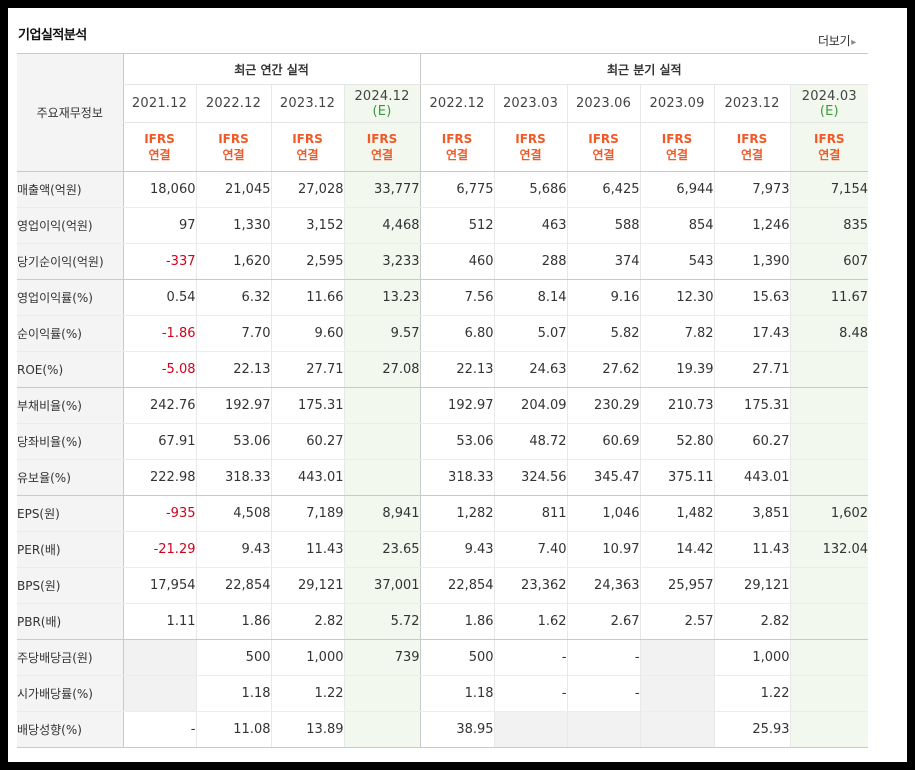  What do you see at coordinates (603, 261) in the screenshot?
I see `value-cell: 374` at bounding box center [603, 261].